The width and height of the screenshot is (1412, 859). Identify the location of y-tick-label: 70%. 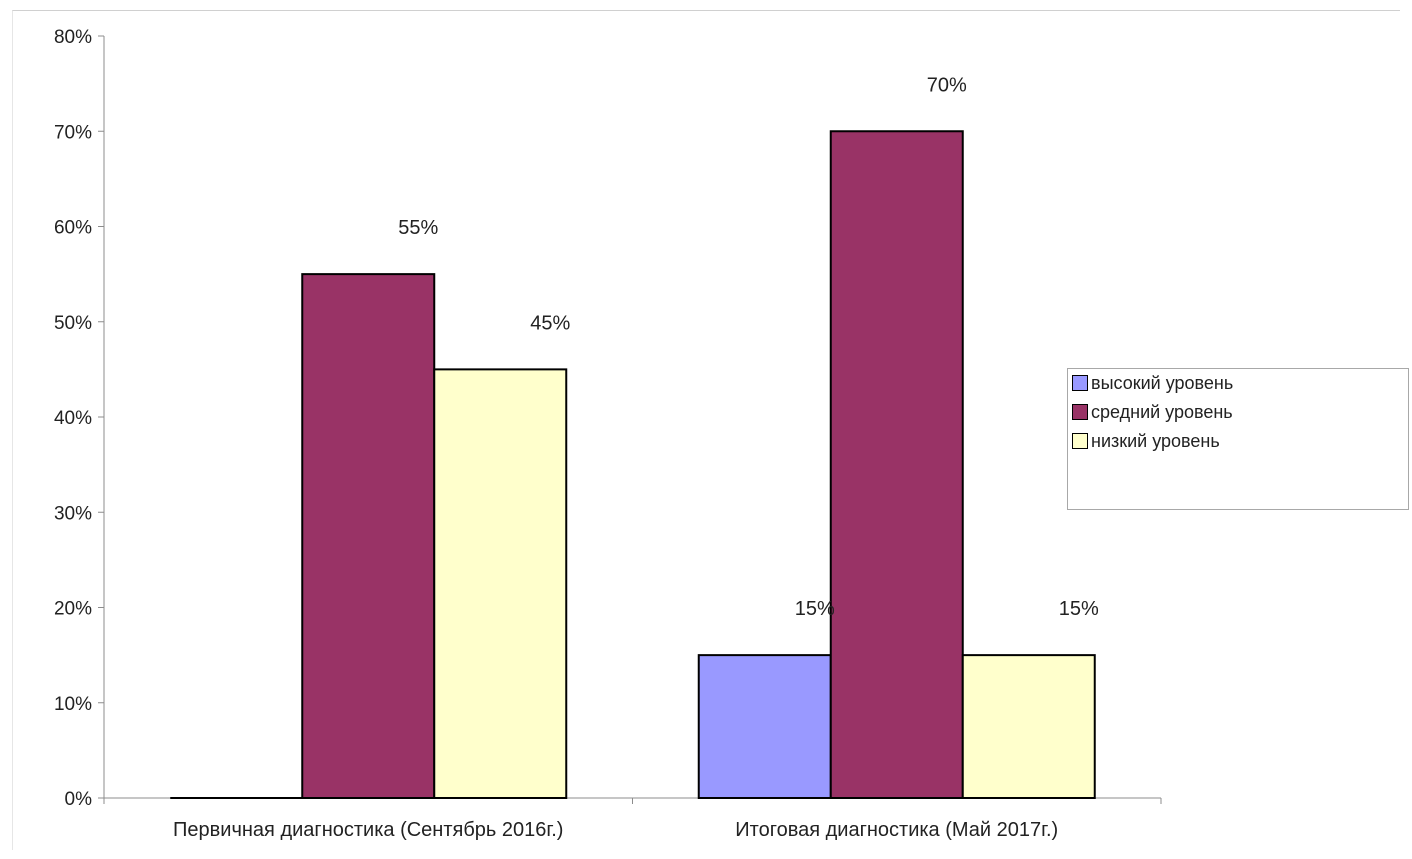
(73, 132).